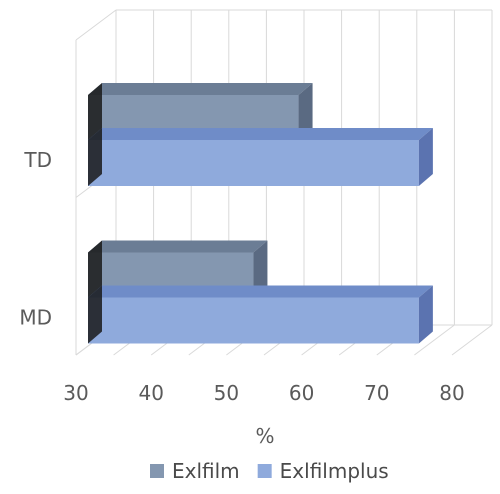 This screenshot has height=494, width=500. What do you see at coordinates (206, 471) in the screenshot?
I see `legend-label: Exlfilm` at bounding box center [206, 471].